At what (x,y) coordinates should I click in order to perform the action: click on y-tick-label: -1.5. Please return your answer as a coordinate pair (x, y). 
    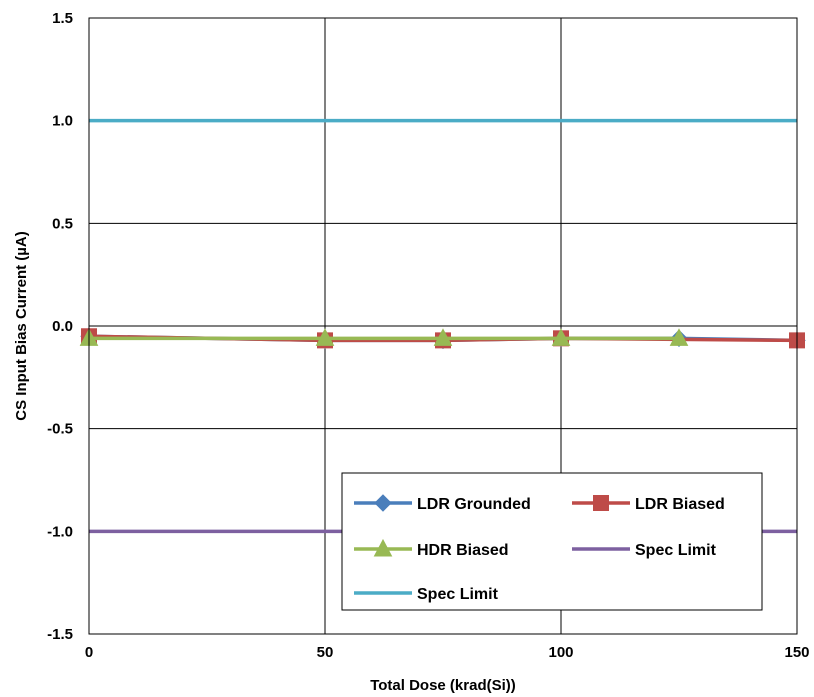
    Looking at the image, I should click on (60, 634).